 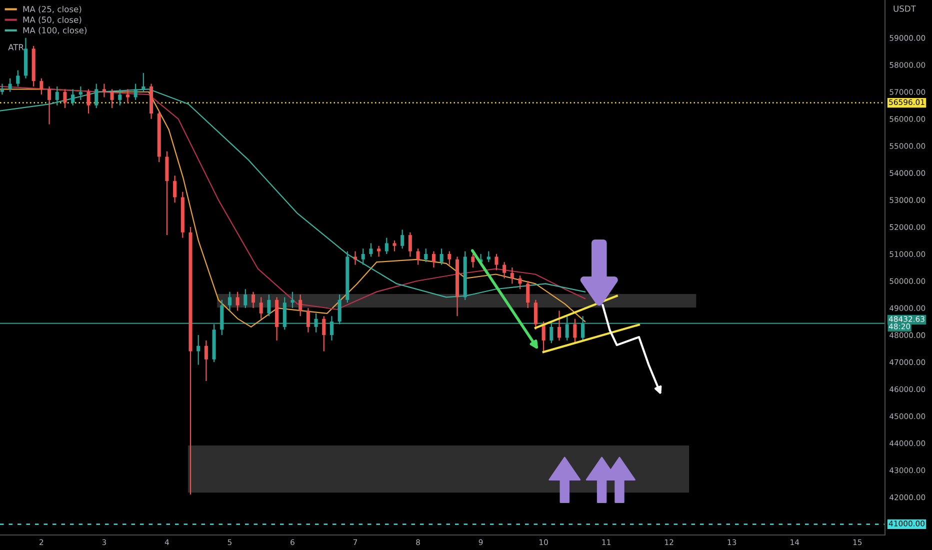 What do you see at coordinates (52, 10) in the screenshot?
I see `legend-label: MA (25, close)` at bounding box center [52, 10].